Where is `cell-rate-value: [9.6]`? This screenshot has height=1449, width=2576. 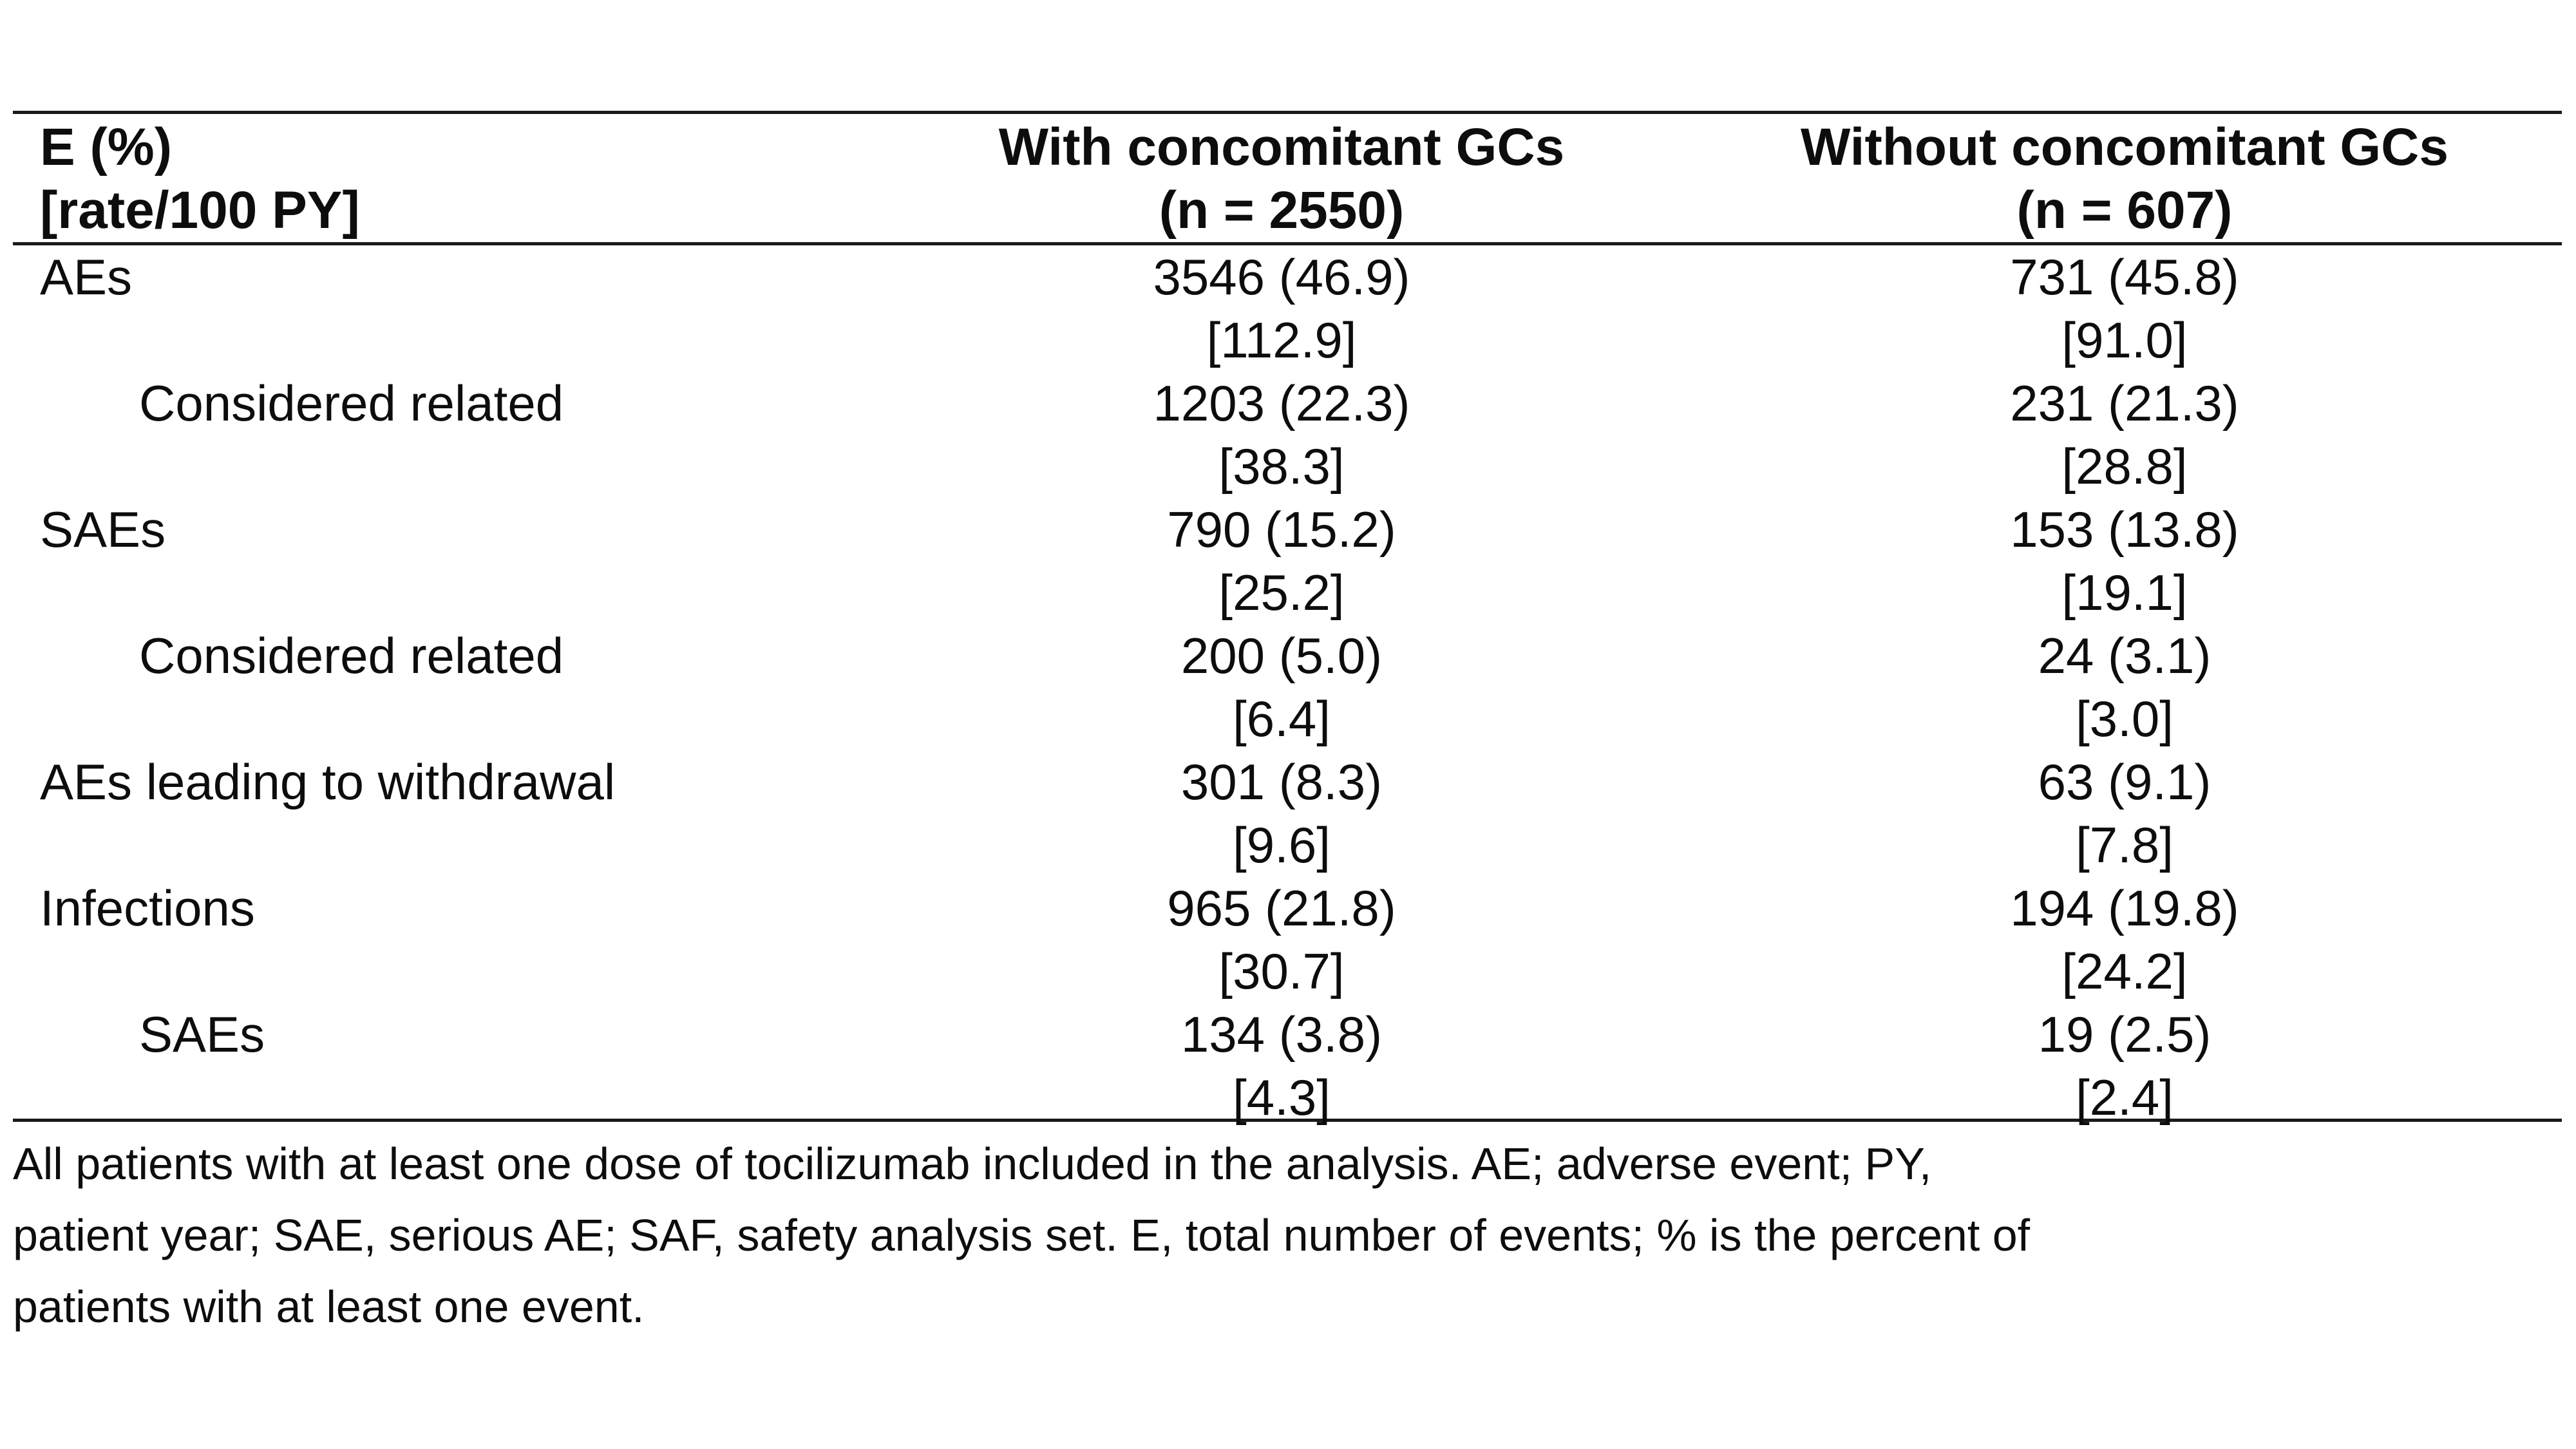 cell-rate-value: [9.6] is located at coordinates (1282, 845).